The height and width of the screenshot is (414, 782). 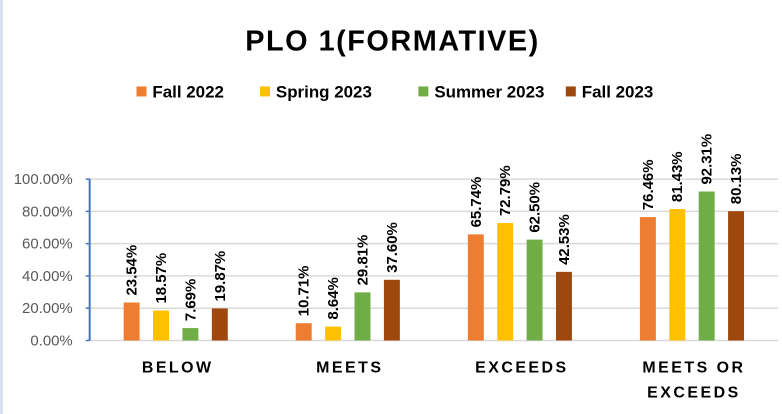 What do you see at coordinates (47, 211) in the screenshot?
I see `y-tick-label: 80.00%` at bounding box center [47, 211].